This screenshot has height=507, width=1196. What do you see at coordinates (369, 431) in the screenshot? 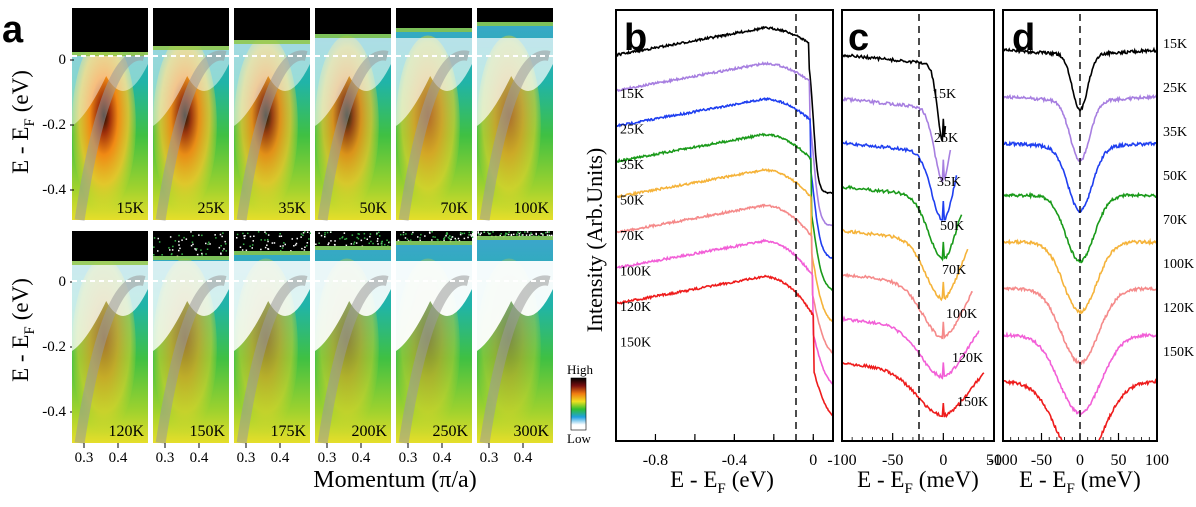
I see `temperature-label: 200K` at bounding box center [369, 431].